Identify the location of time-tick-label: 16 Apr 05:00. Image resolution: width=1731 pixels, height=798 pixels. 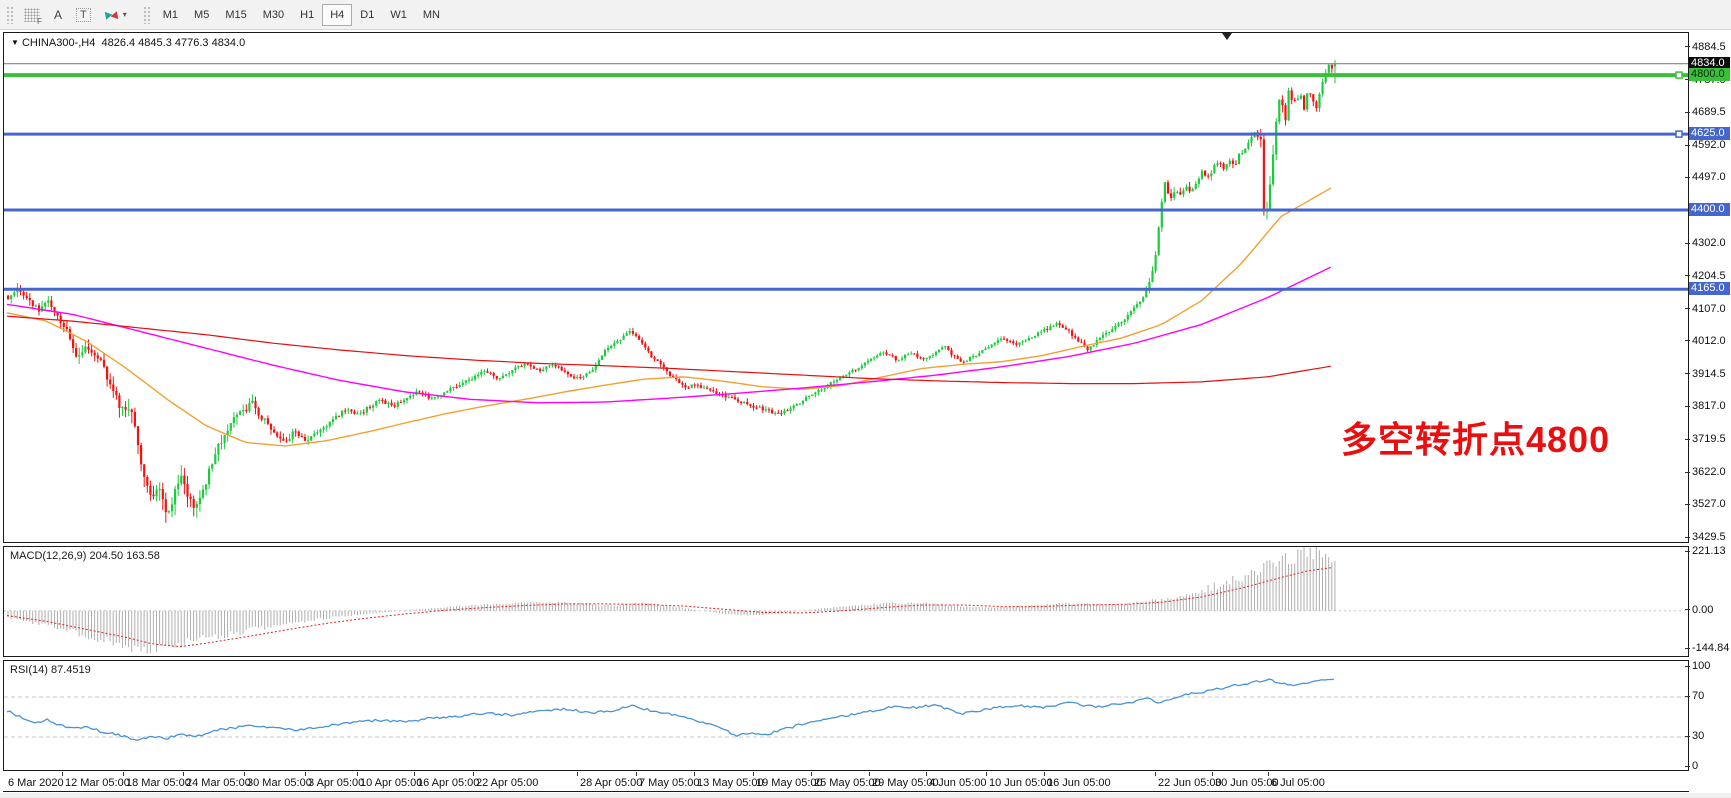
(448, 783).